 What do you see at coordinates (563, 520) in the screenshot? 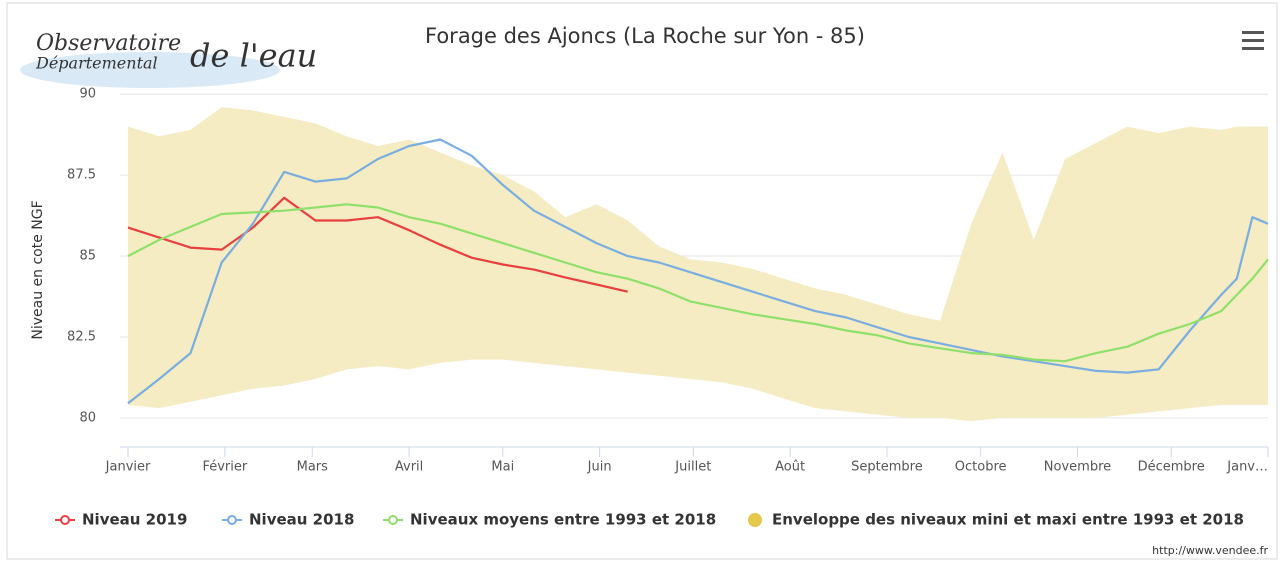
I see `legend-label: Niveaux moyens entre 1993 et 2018` at bounding box center [563, 520].